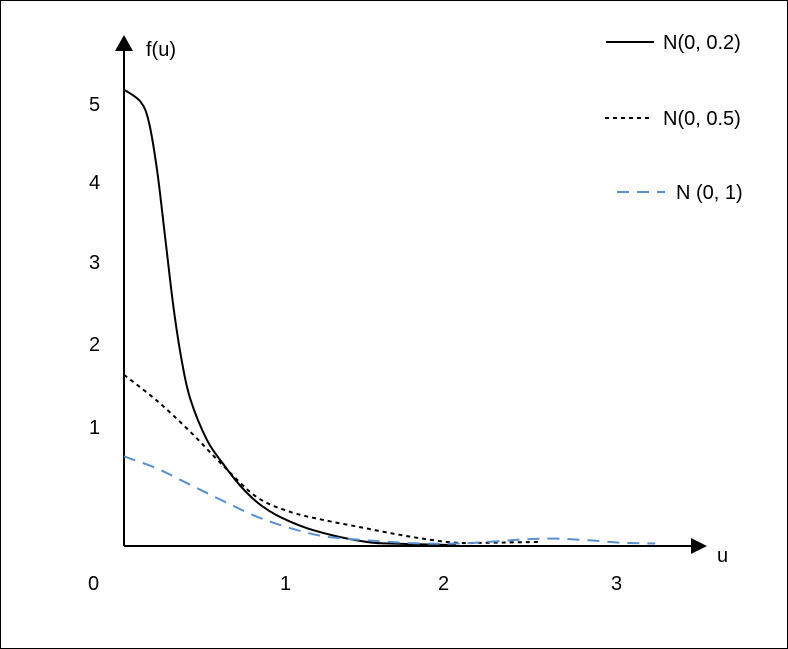 Image resolution: width=788 pixels, height=649 pixels. I want to click on legend-label: N(0, 0.2), so click(702, 43).